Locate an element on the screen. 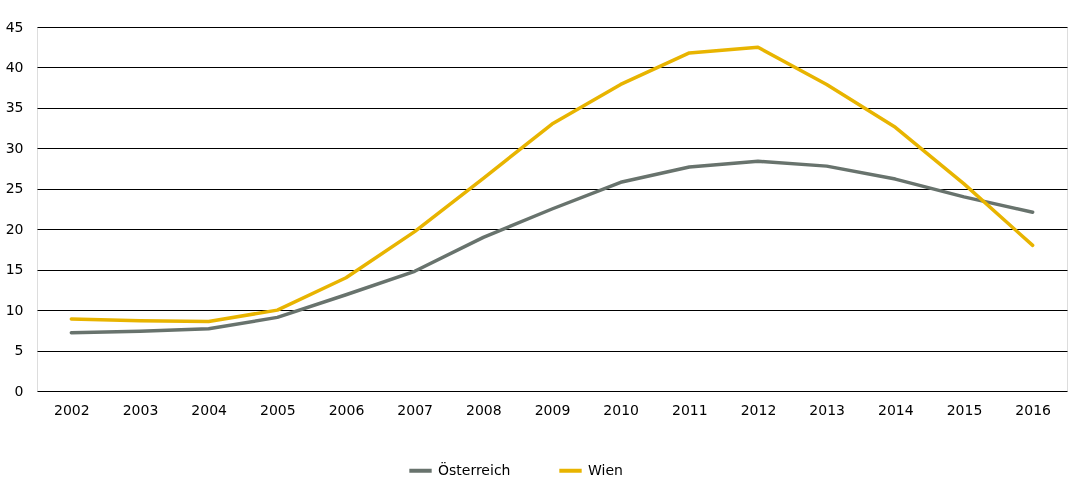  y-tick-label: 25 is located at coordinates (14, 188).